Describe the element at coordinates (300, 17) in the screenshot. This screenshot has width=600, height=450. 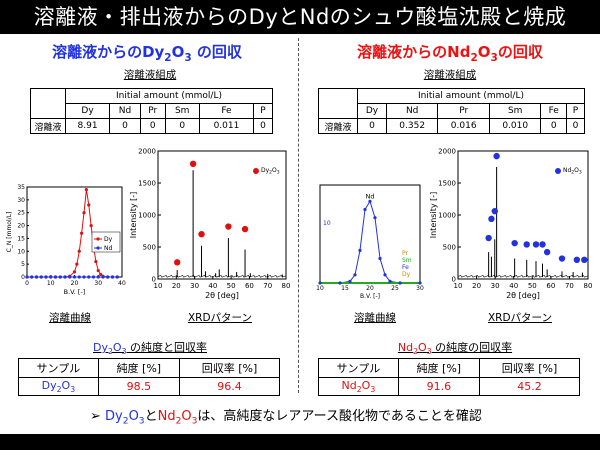
I see `page-title: 溶離液・排出液からのDyとNdのシュウ酸塩沈殿と焼成` at that location.